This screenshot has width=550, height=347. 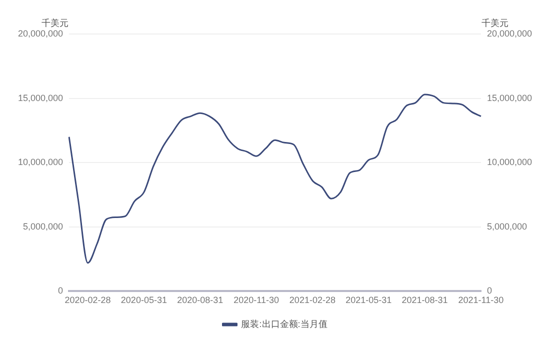 I want to click on y2-tick-label: 5,000,000, so click(x=507, y=226).